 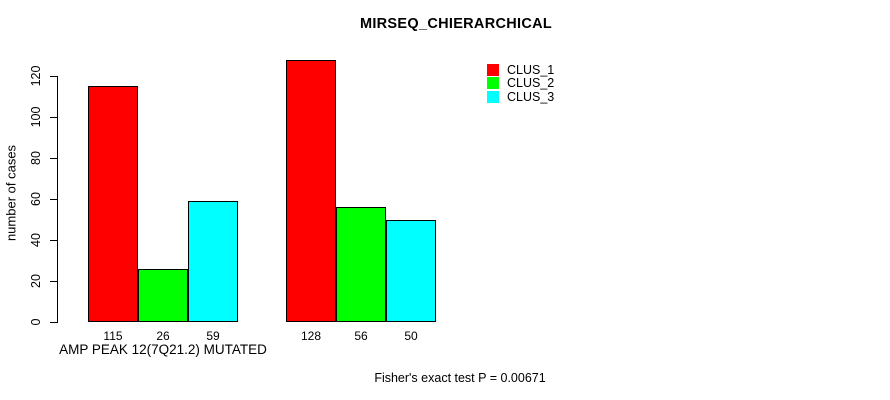 I want to click on y-axis-tick-label: 120, so click(x=36, y=76).